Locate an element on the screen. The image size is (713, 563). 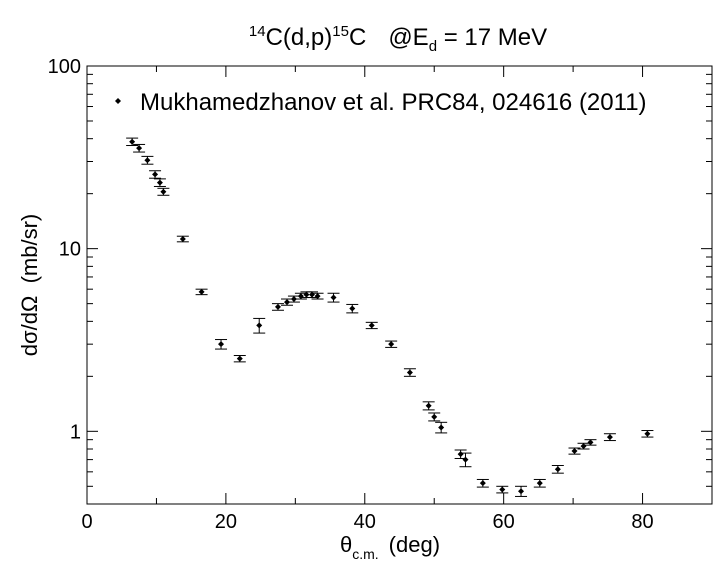
x-tick-label: 60 is located at coordinates (504, 522).